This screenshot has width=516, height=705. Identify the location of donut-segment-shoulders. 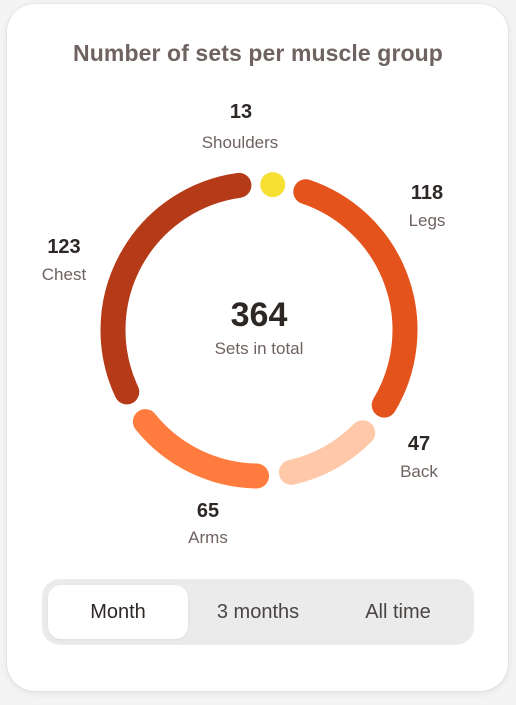
(273, 185).